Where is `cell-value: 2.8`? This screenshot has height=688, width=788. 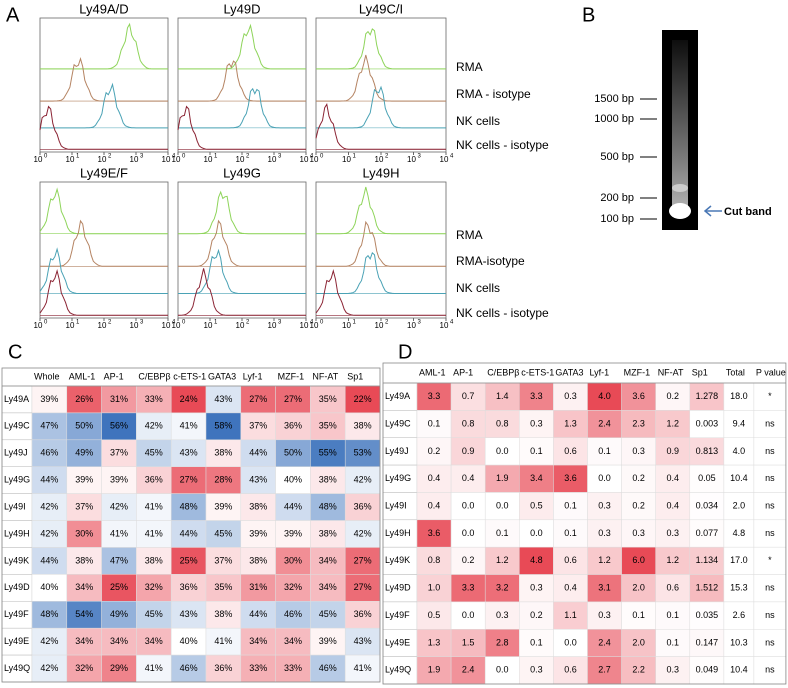 cell-value: 2.8 is located at coordinates (502, 642).